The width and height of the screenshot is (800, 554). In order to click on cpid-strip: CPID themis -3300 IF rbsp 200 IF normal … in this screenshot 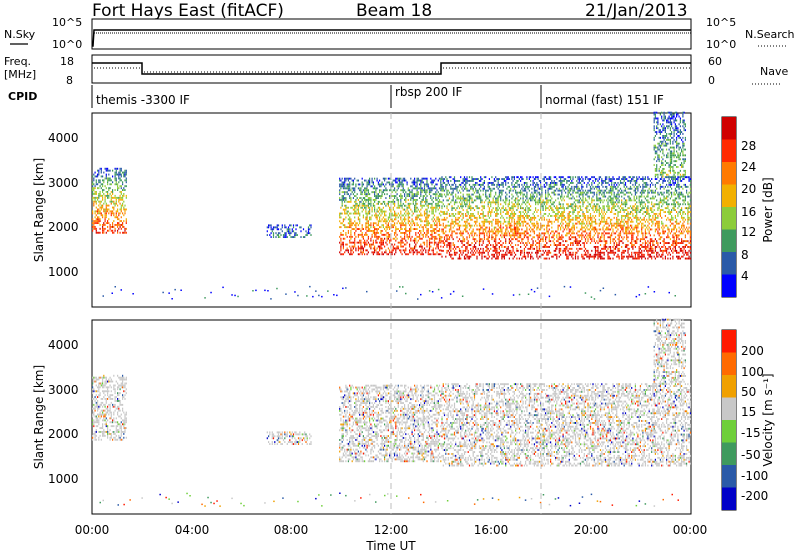, I will do `click(336, 96)`.